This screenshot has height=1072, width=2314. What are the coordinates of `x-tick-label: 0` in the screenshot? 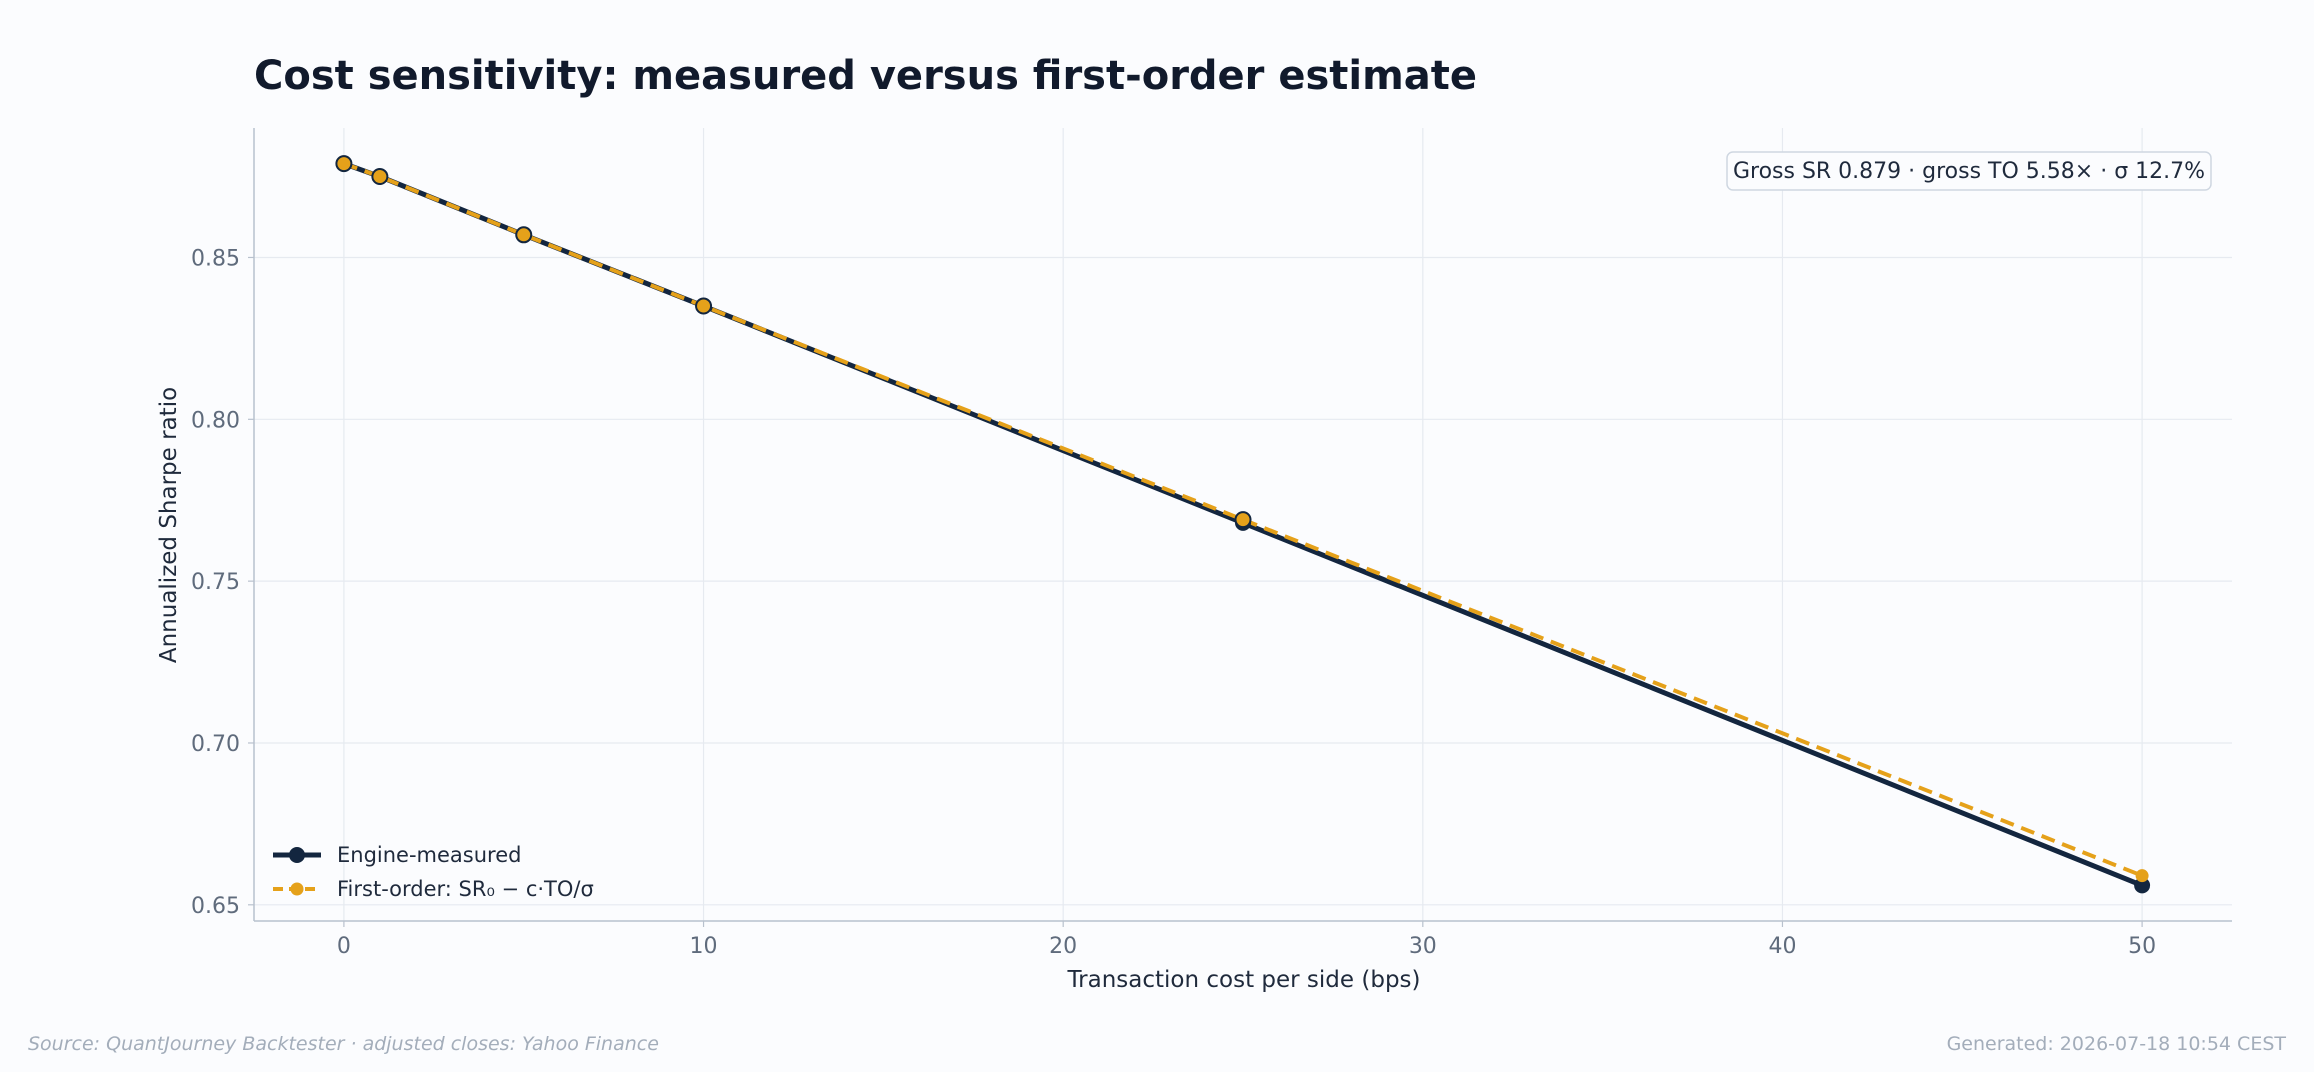 It's located at (344, 946).